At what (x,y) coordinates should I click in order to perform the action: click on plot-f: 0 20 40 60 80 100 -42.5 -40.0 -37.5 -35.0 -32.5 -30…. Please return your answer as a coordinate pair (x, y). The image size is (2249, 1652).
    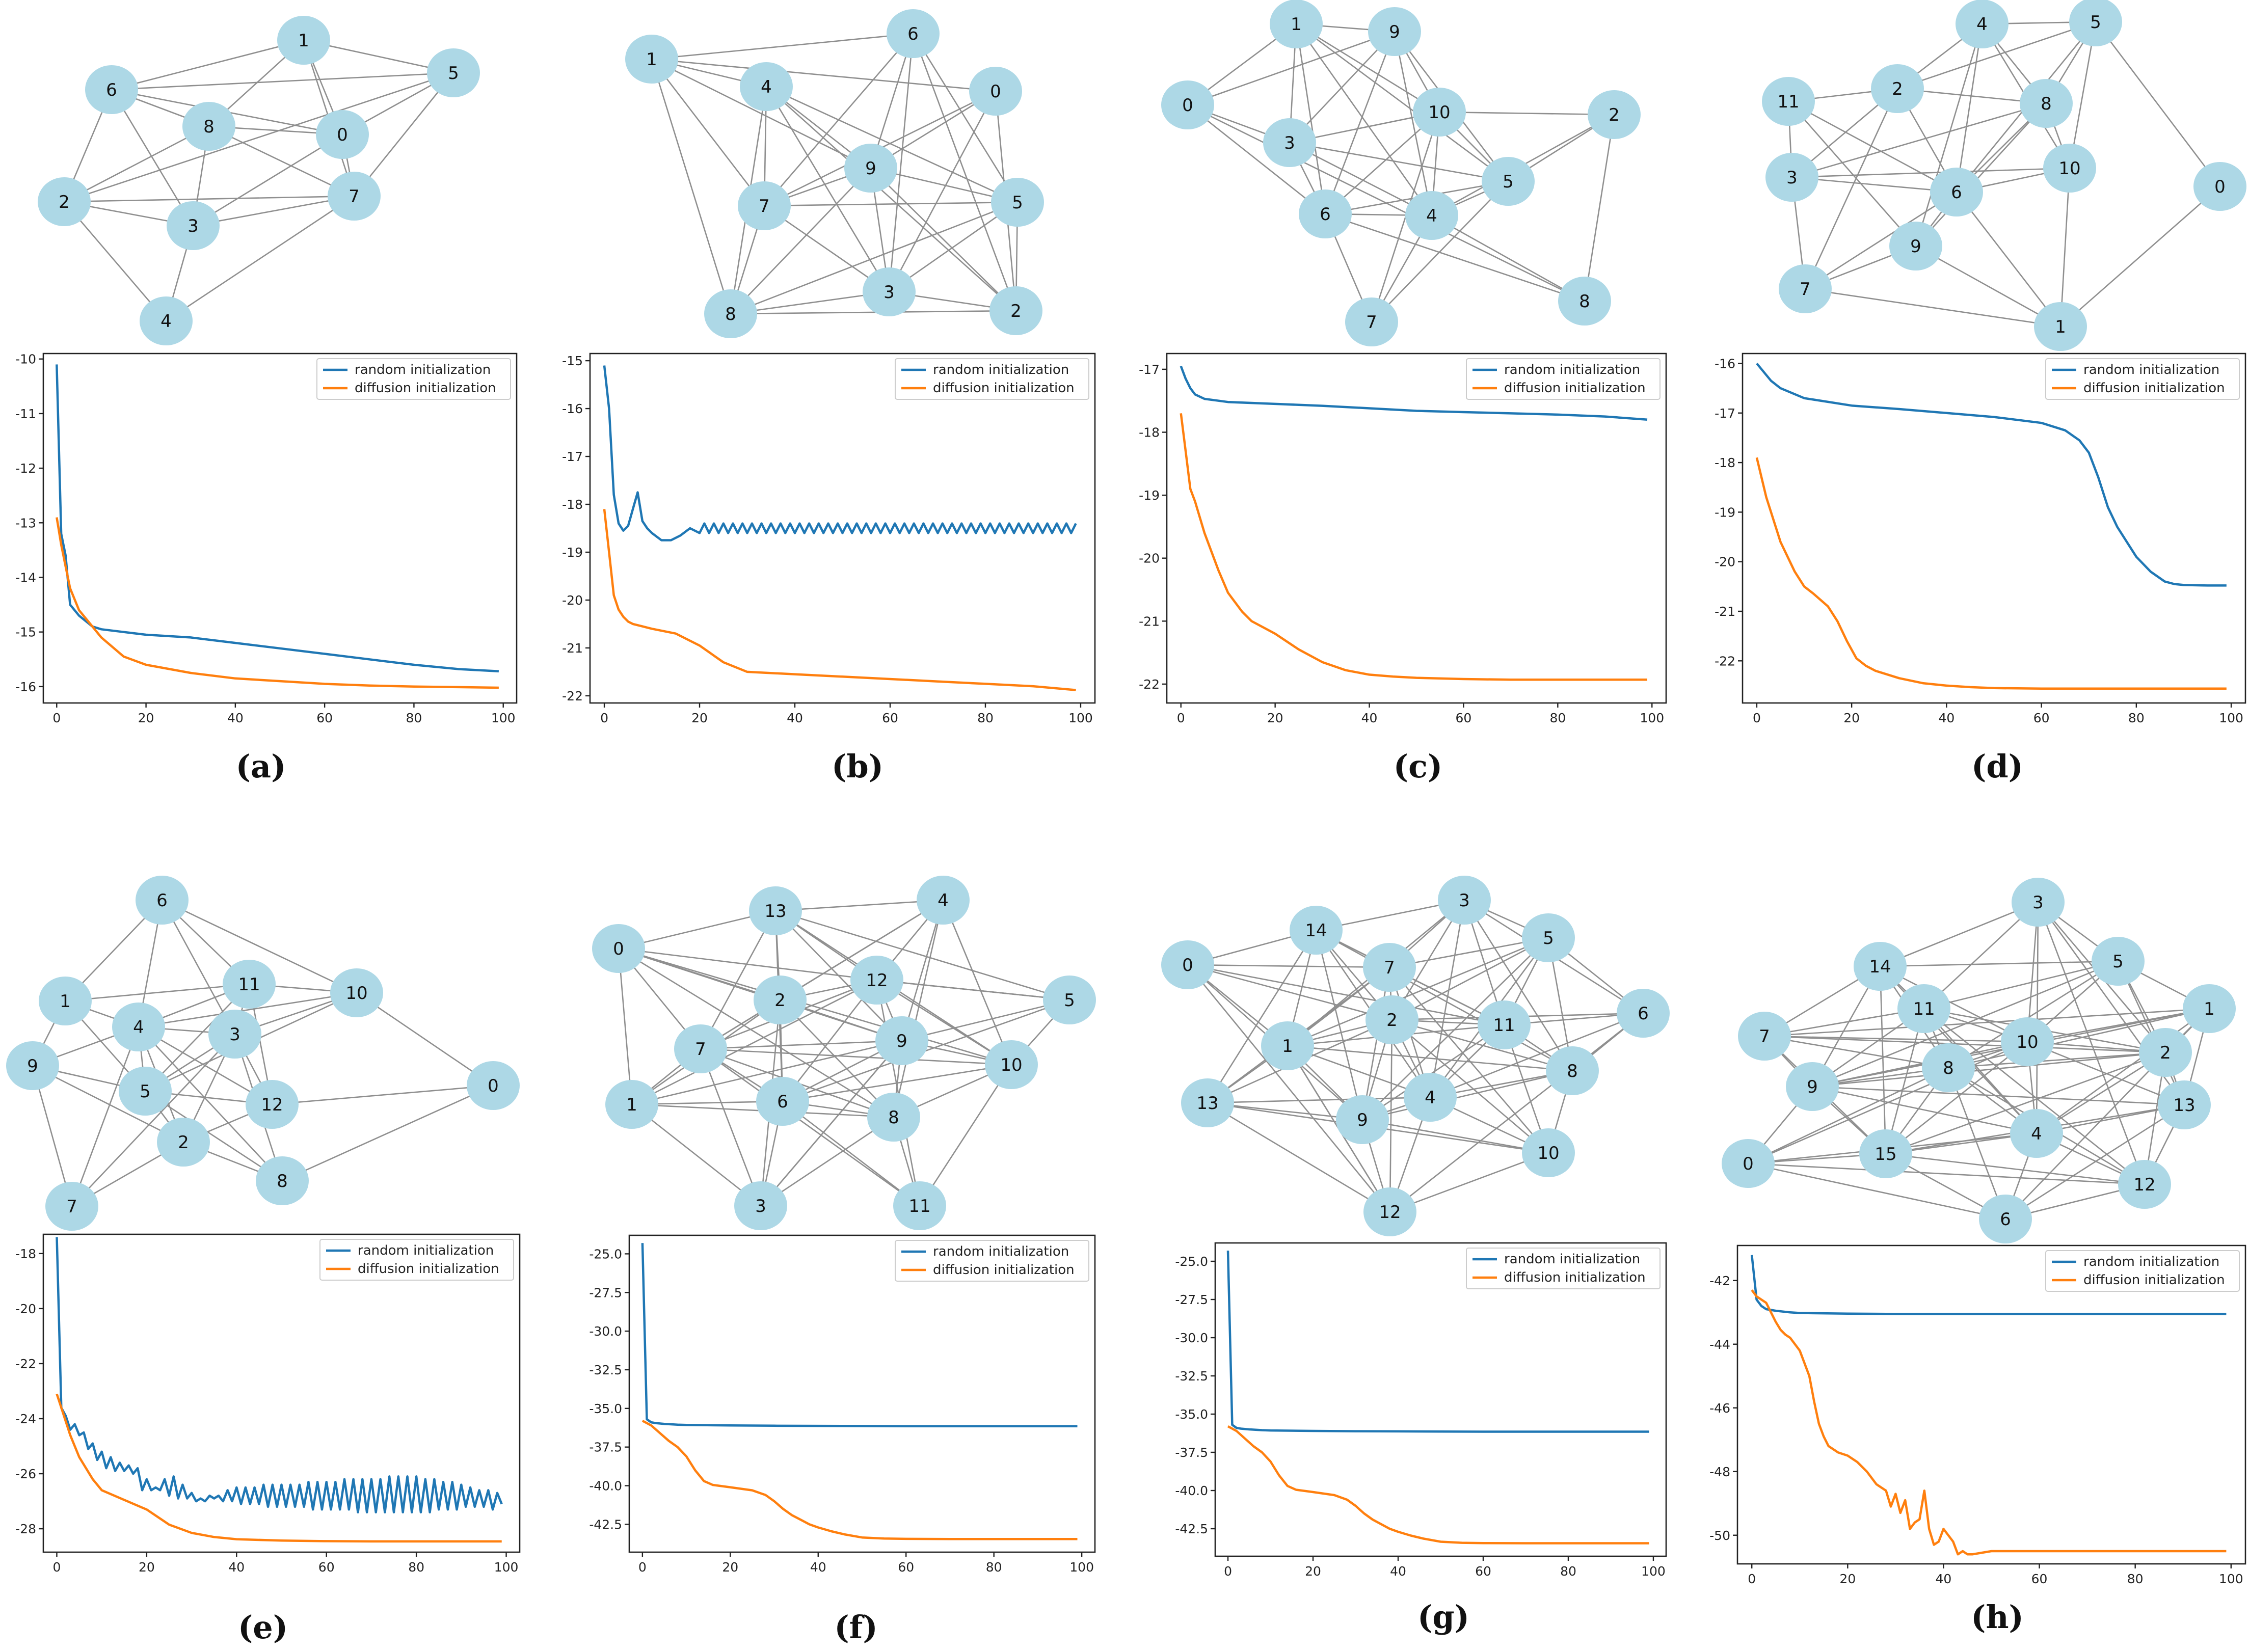
    Looking at the image, I should click on (842, 1404).